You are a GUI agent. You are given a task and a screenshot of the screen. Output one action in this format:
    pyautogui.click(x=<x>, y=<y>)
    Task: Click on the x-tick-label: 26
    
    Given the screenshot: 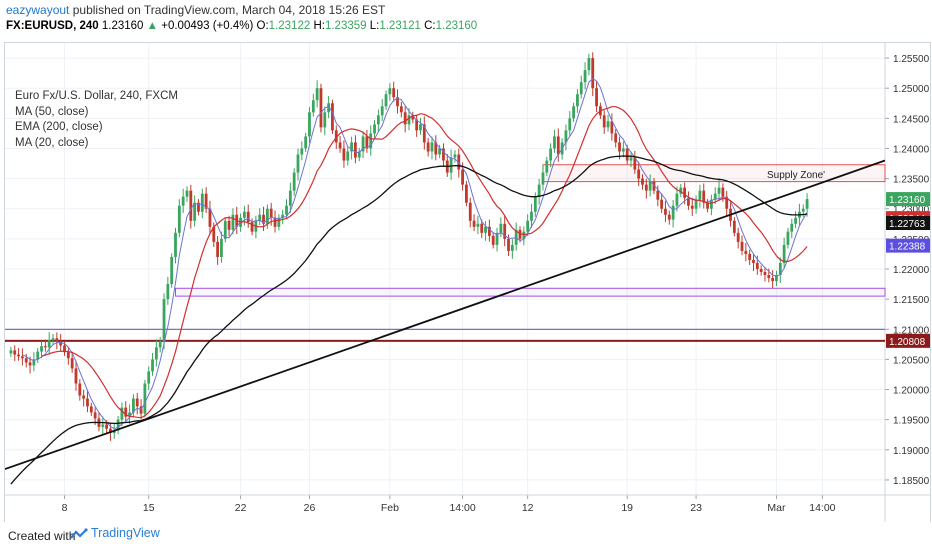 What is the action you would take?
    pyautogui.click(x=310, y=508)
    